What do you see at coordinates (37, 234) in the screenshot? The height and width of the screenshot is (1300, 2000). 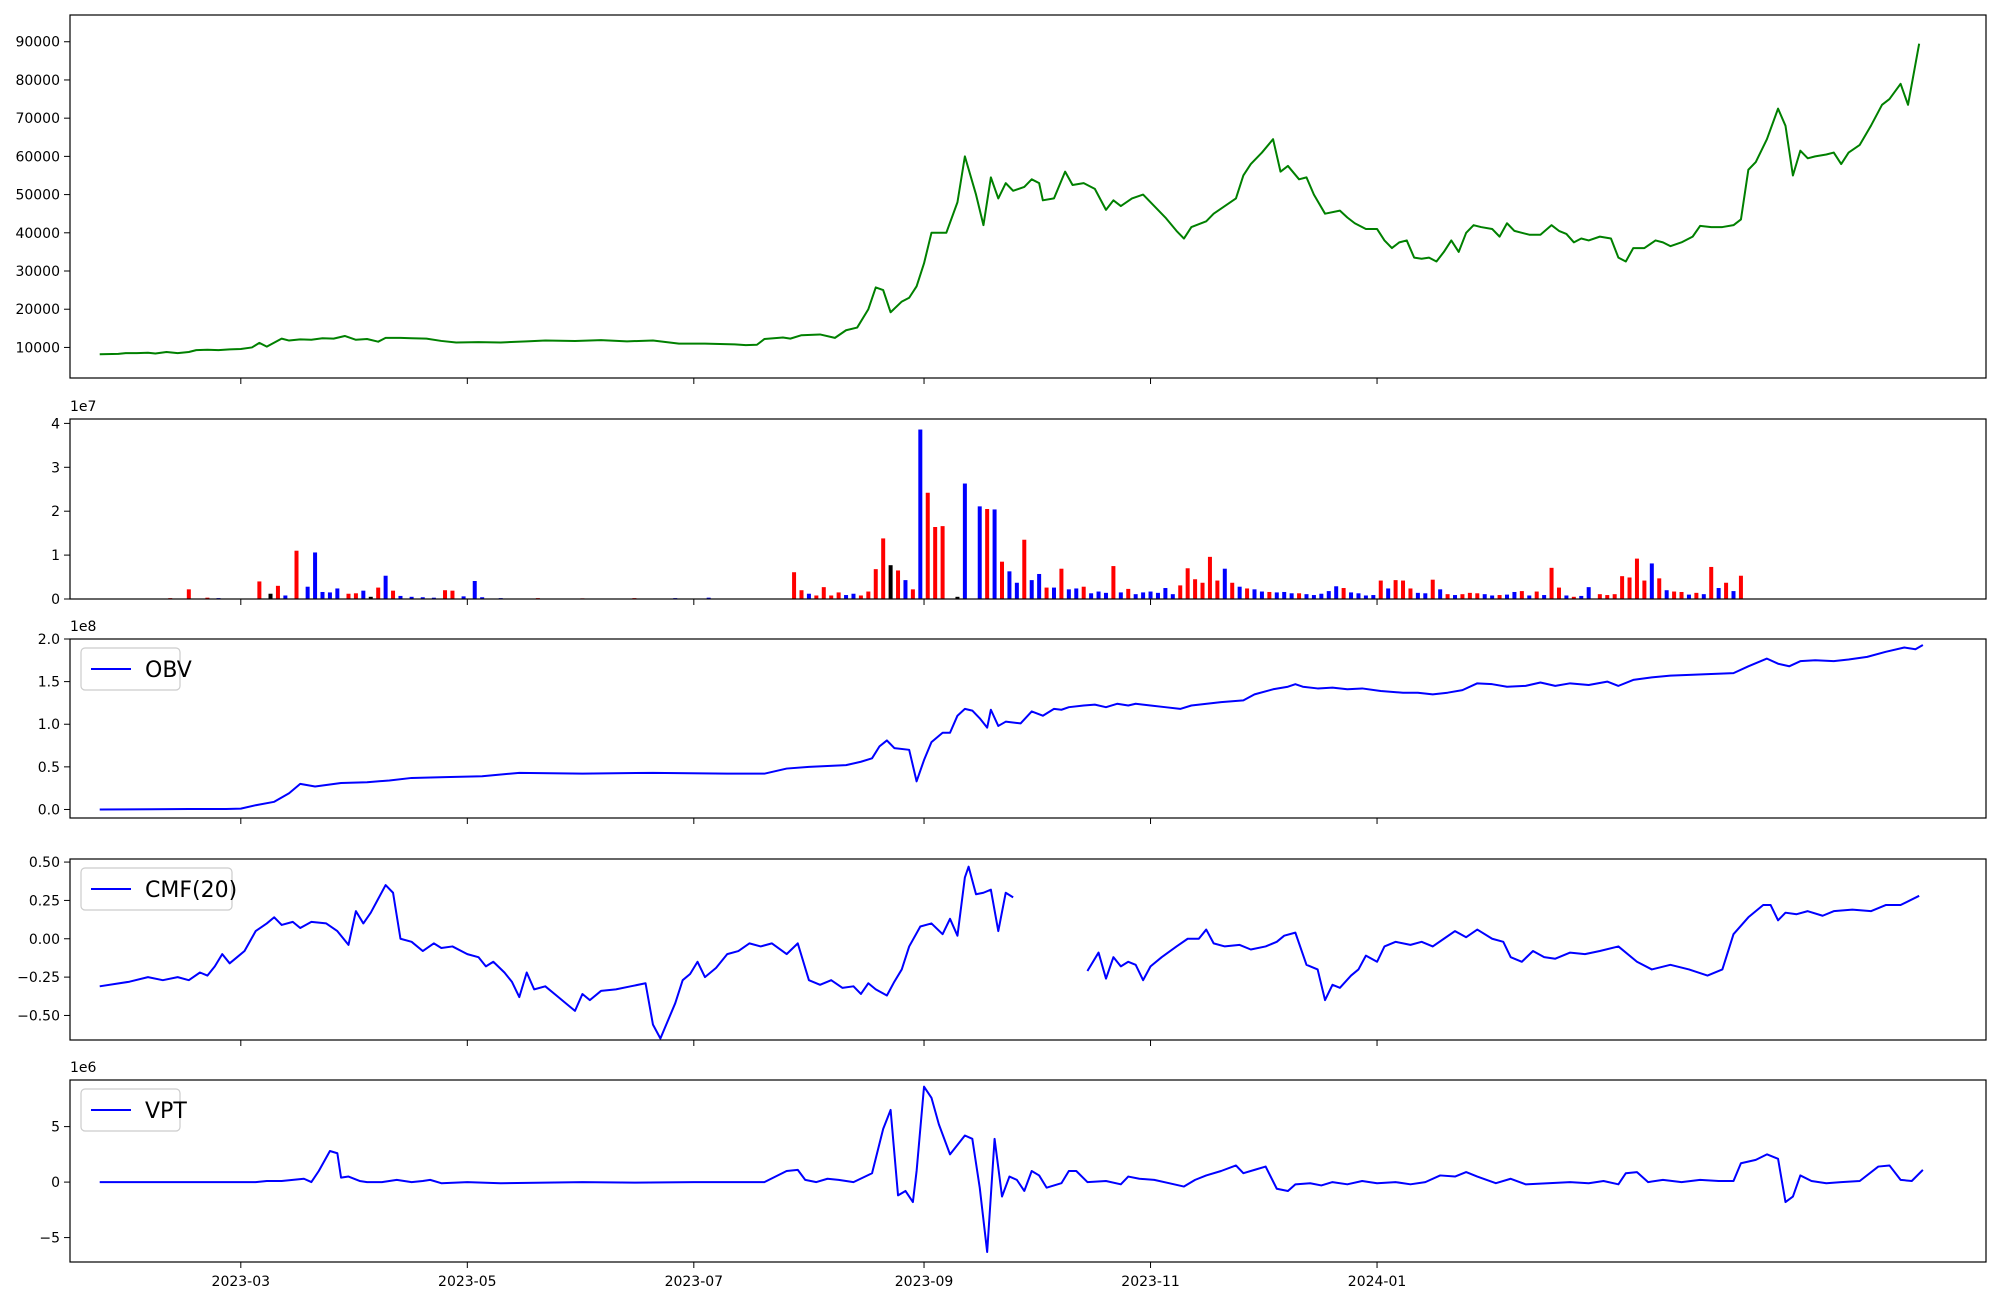 I see `y-tick-label: 40000` at bounding box center [37, 234].